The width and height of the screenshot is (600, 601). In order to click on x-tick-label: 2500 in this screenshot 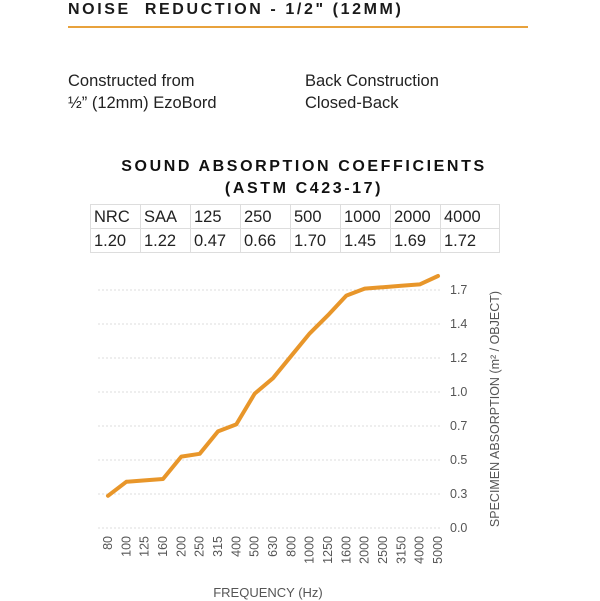, I will do `click(383, 550)`.